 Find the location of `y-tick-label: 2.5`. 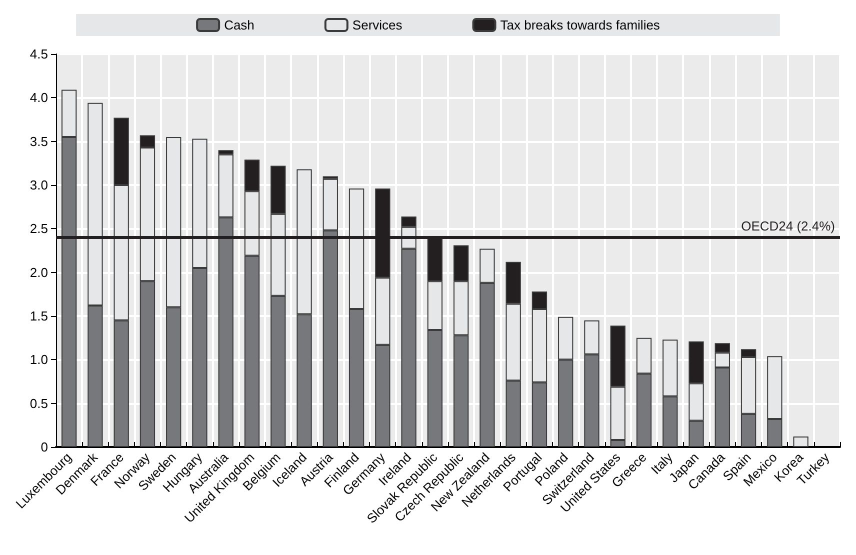

y-tick-label: 2.5 is located at coordinates (39, 228).